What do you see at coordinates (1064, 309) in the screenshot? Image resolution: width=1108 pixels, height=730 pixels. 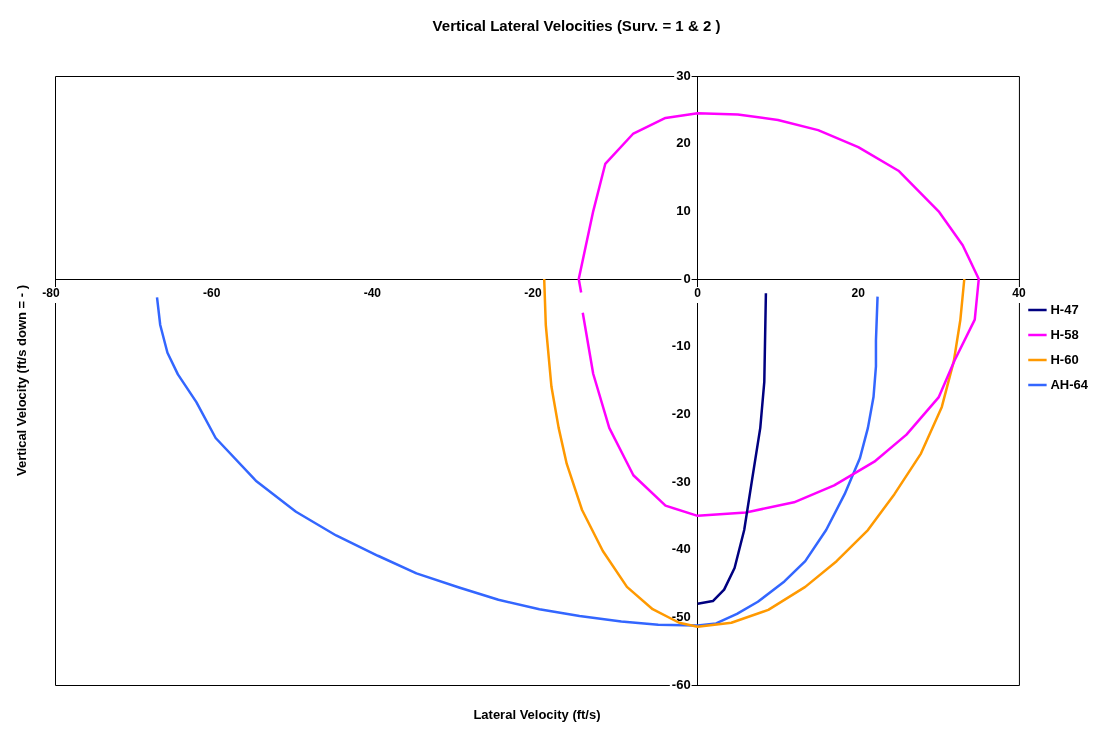 I see `legend-label: H-47` at bounding box center [1064, 309].